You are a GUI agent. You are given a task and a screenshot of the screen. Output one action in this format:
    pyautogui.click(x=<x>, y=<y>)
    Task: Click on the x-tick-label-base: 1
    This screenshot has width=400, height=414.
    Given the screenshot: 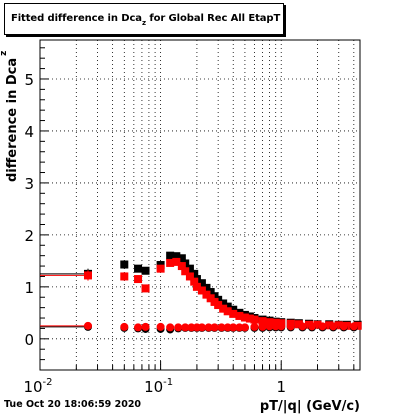 What is the action you would take?
    pyautogui.click(x=281, y=387)
    